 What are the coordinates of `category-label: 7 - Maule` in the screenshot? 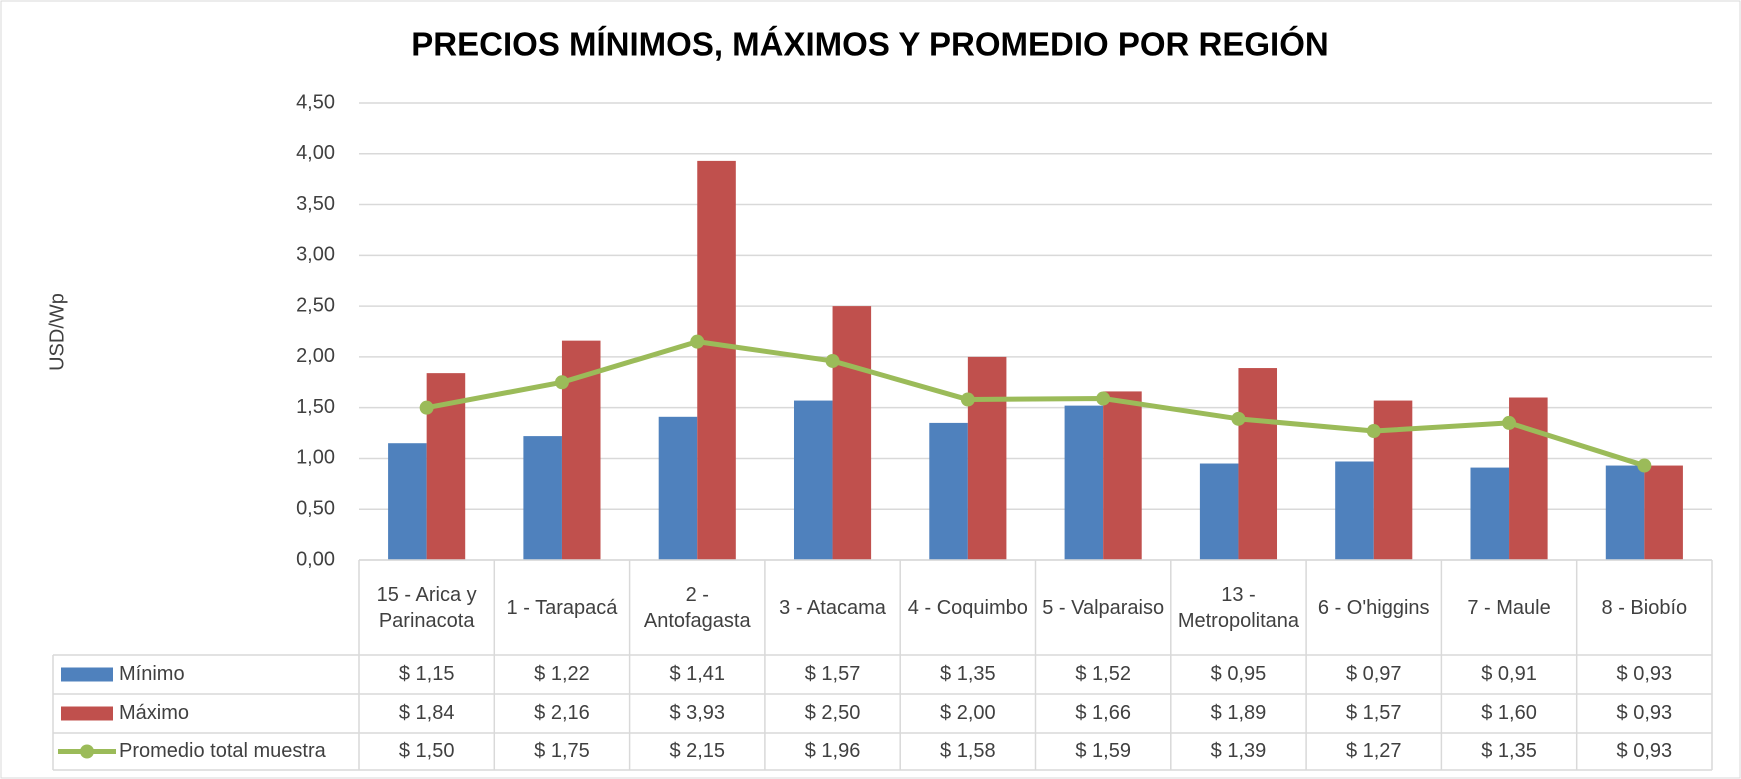 It's located at (1509, 607).